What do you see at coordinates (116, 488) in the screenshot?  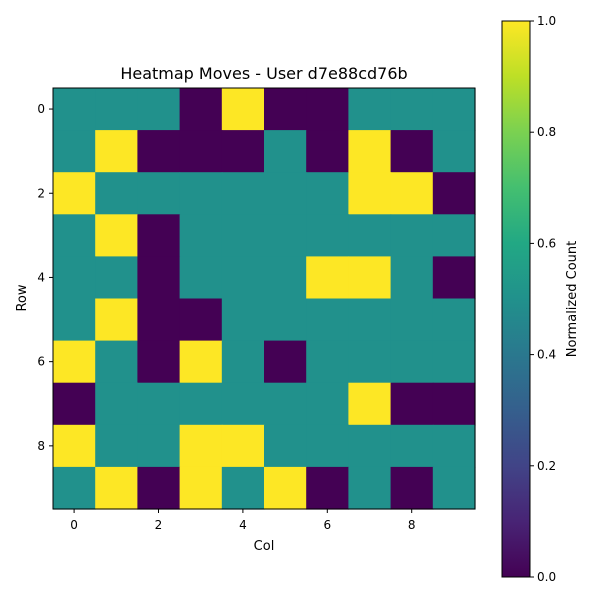 I see `heatmap-cell-r9-c1` at bounding box center [116, 488].